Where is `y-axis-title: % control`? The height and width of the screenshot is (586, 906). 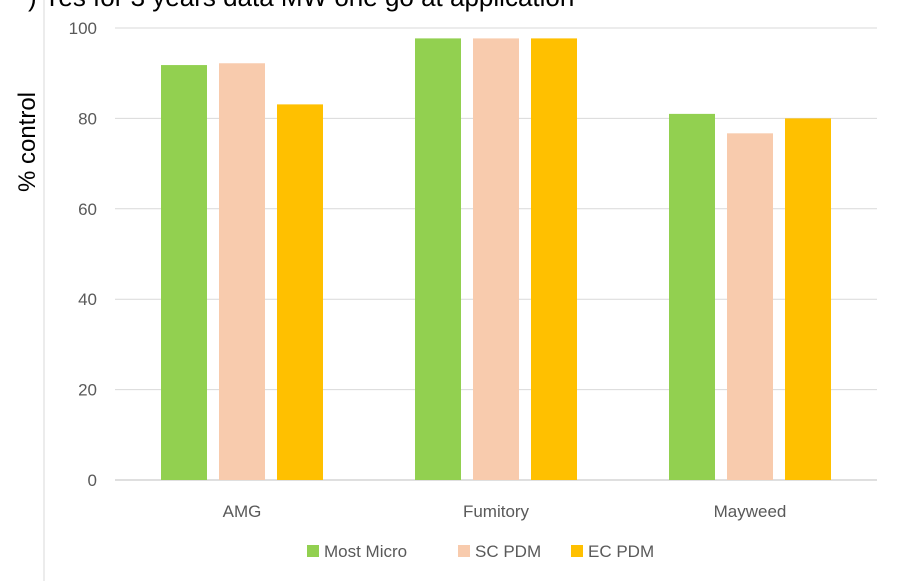
y-axis-title: % control is located at coordinates (28, 142).